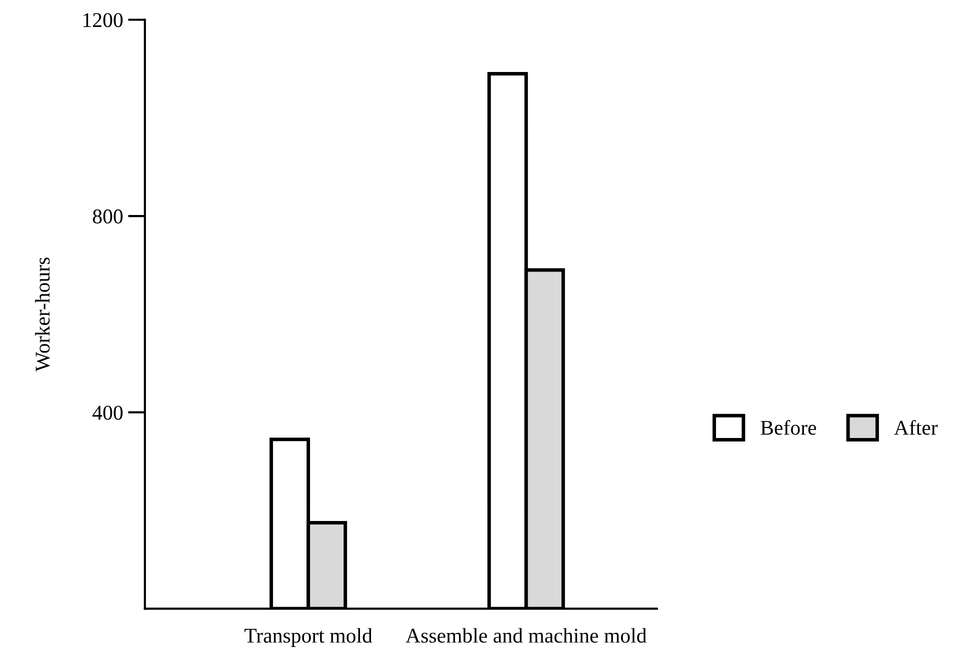 Image resolution: width=966 pixels, height=658 pixels. What do you see at coordinates (107, 413) in the screenshot?
I see `y-tick-label: 400` at bounding box center [107, 413].